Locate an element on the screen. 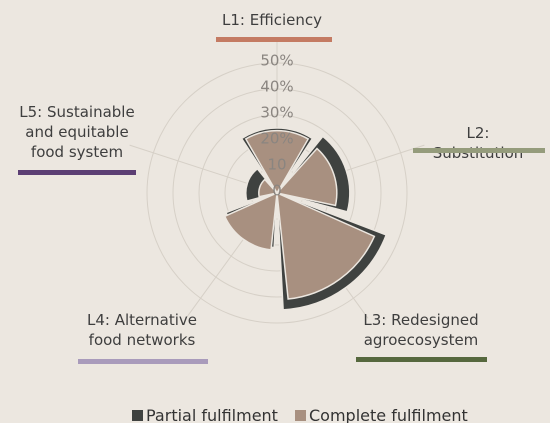 This screenshot has height=423, width=550. category-label: L4: Alternative food networks is located at coordinates (142, 330).